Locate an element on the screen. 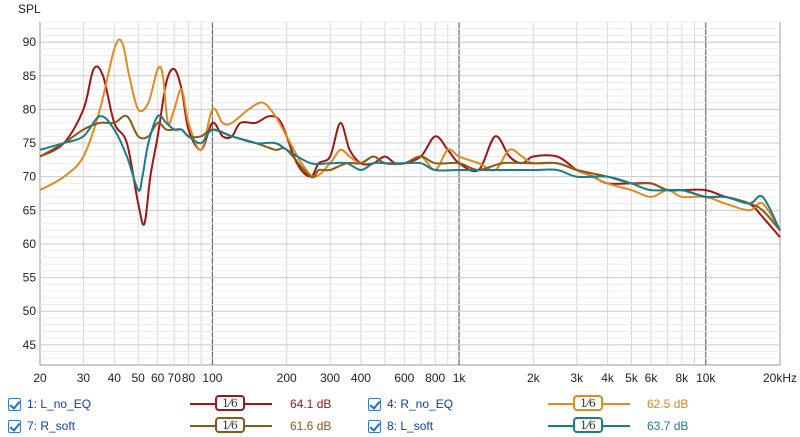 This screenshot has height=437, width=800. y-tick-label: 90 is located at coordinates (30, 42).